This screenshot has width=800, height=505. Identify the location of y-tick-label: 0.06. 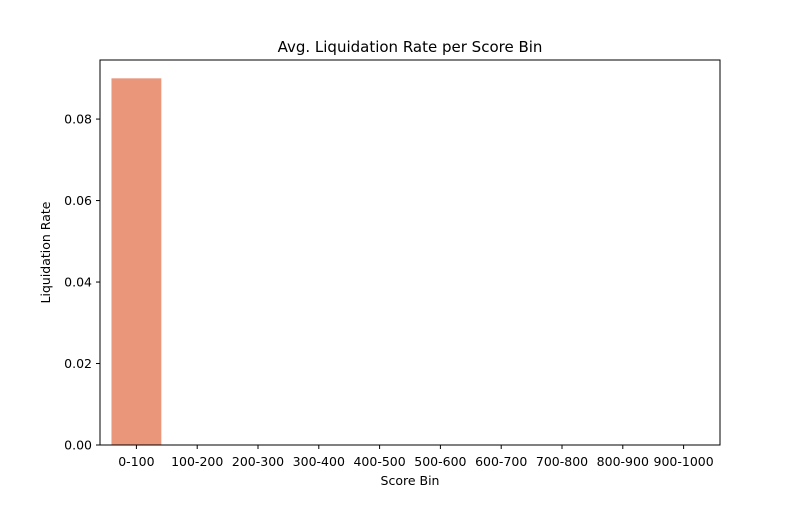
(78, 200).